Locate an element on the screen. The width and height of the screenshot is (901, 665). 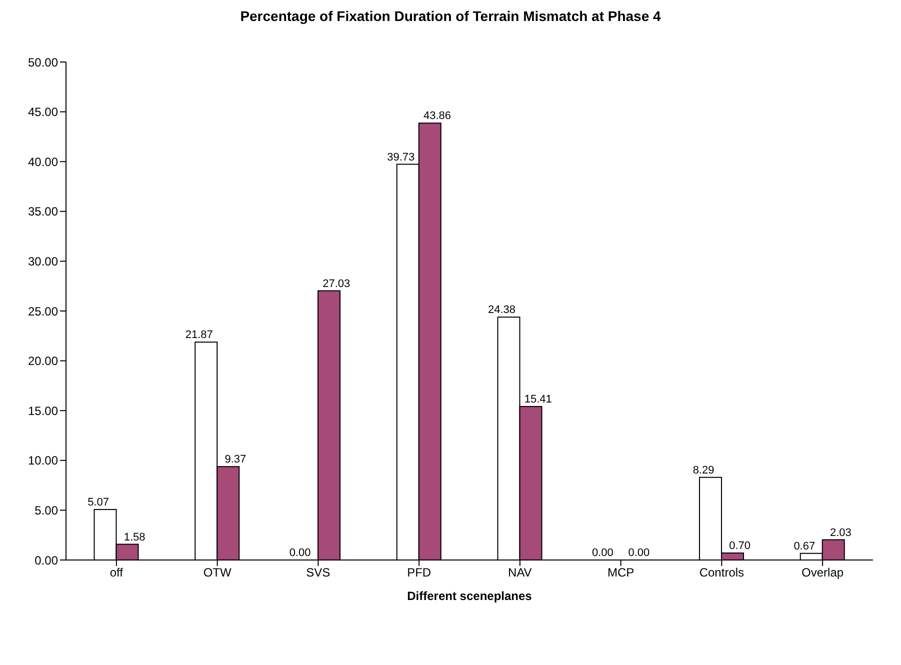
y-tick-label: 35.00 is located at coordinates (43, 211).